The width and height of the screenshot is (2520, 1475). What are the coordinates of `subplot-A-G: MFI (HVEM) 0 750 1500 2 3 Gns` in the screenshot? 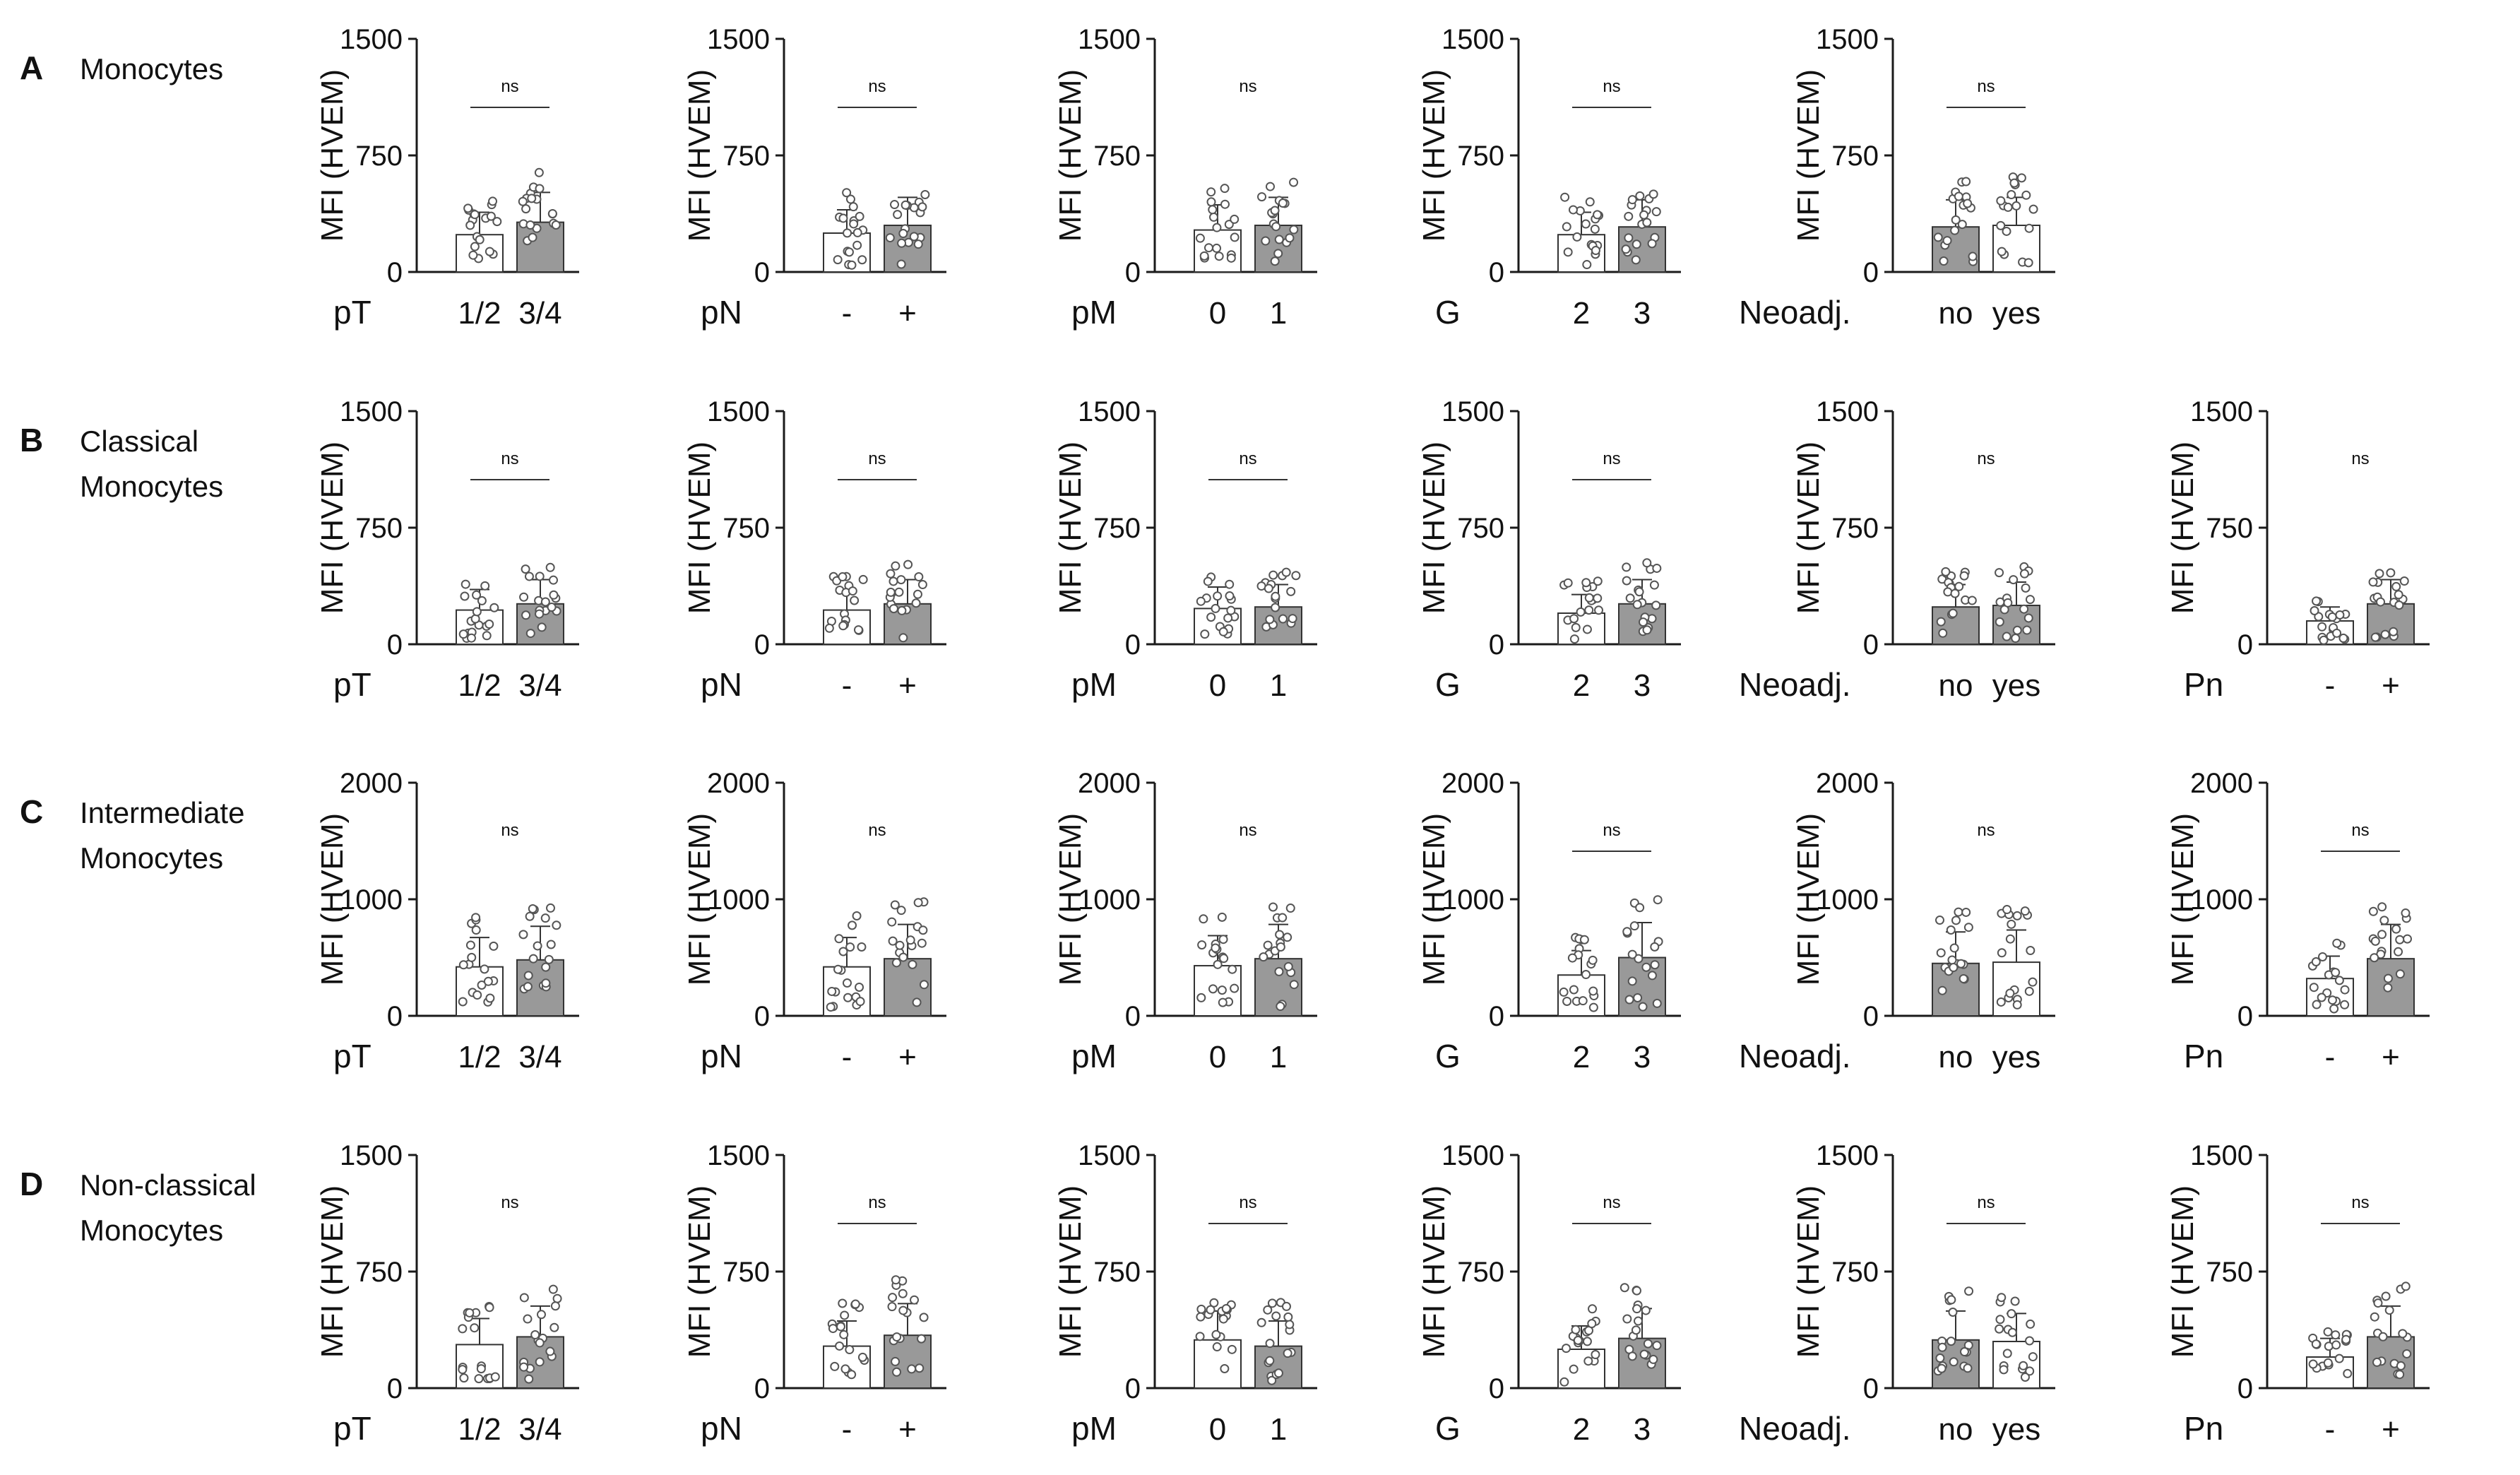 It's located at (1549, 178).